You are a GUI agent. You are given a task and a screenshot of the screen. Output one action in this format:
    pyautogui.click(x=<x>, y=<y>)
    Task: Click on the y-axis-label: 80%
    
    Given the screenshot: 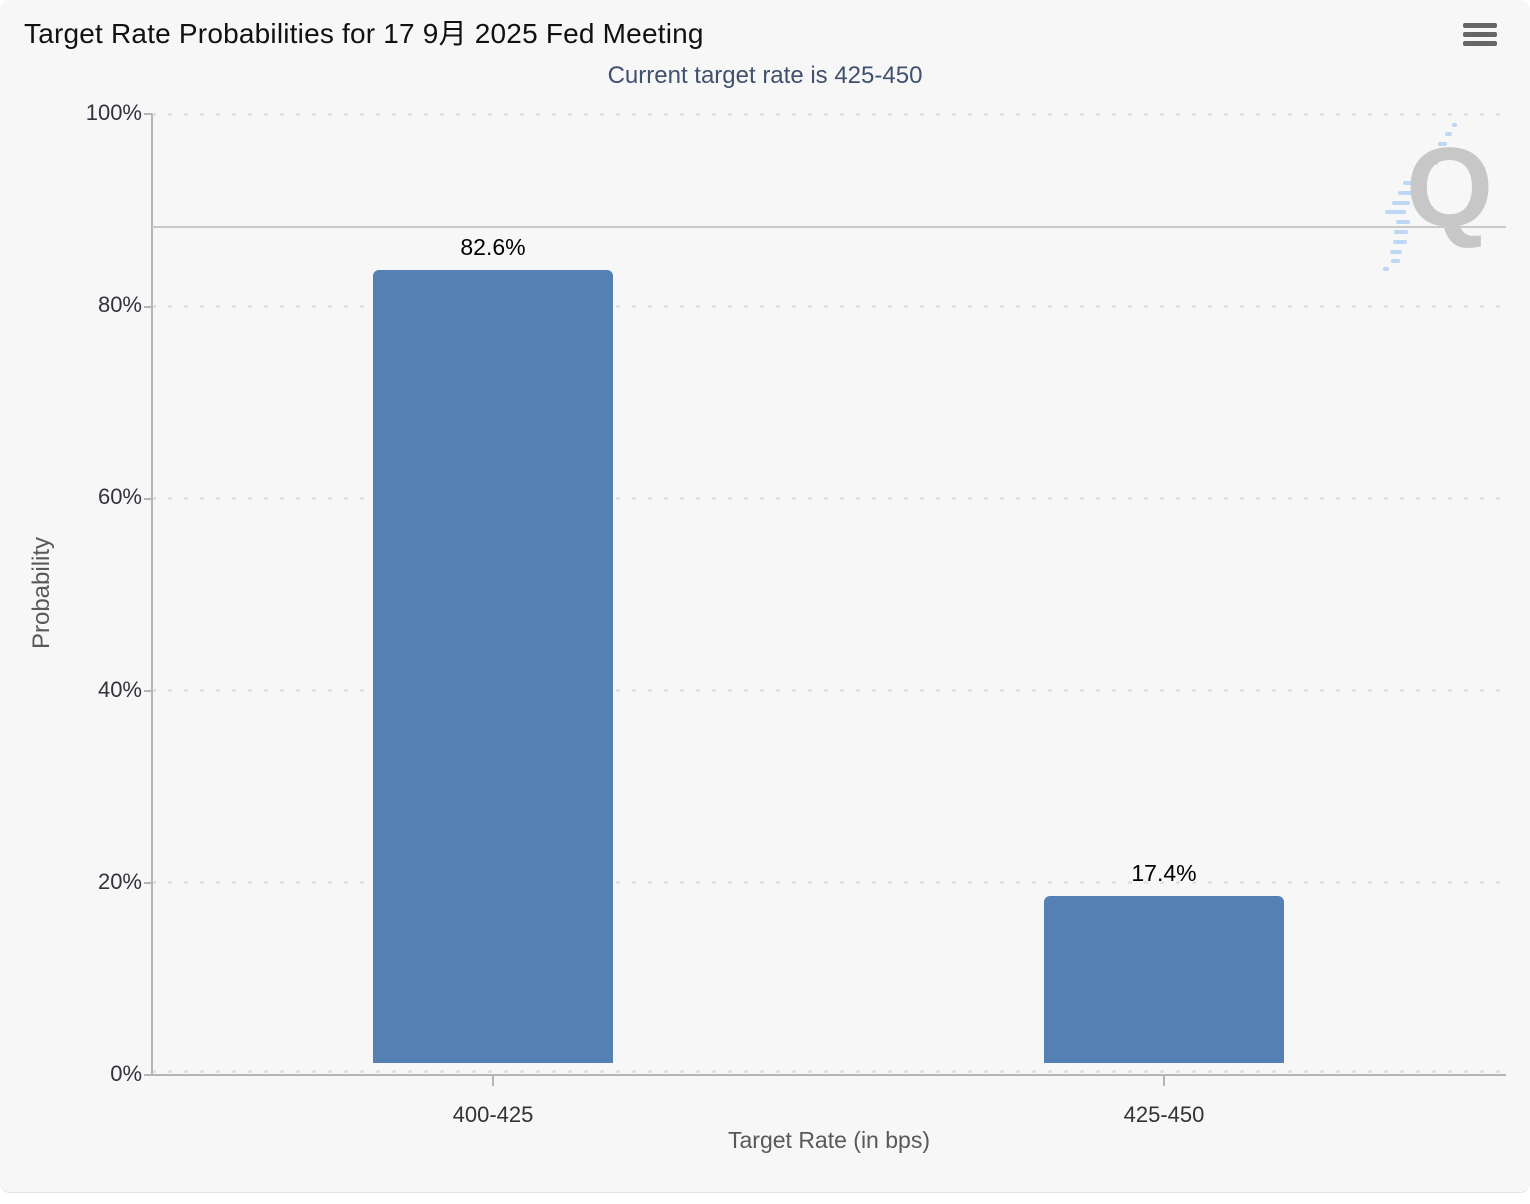 What is the action you would take?
    pyautogui.click(x=119, y=304)
    